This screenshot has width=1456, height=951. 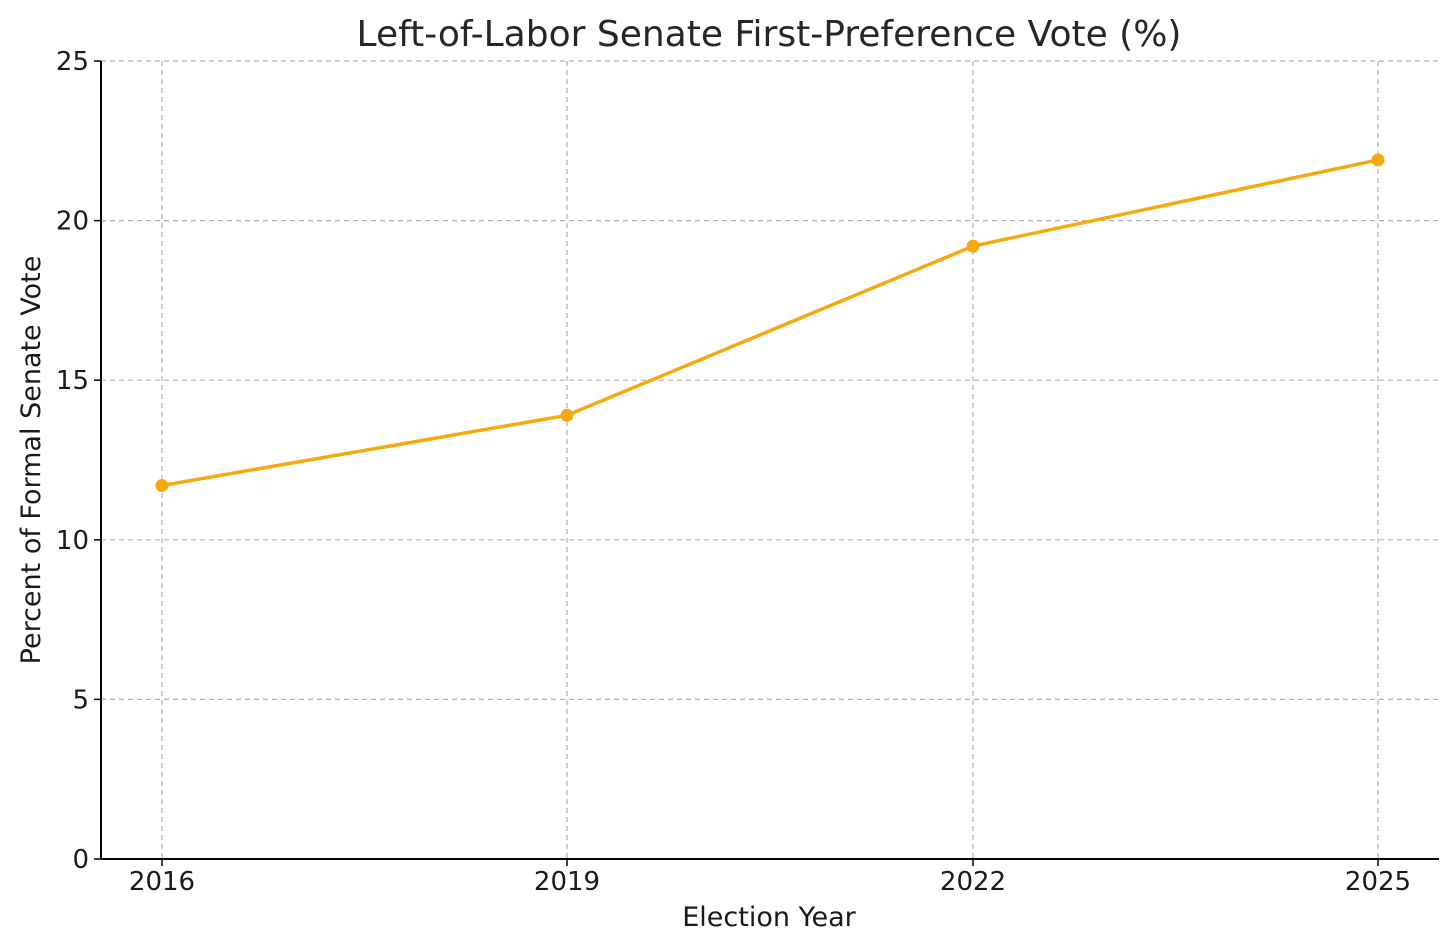 What do you see at coordinates (1378, 882) in the screenshot?
I see `x-tick-label: 2025` at bounding box center [1378, 882].